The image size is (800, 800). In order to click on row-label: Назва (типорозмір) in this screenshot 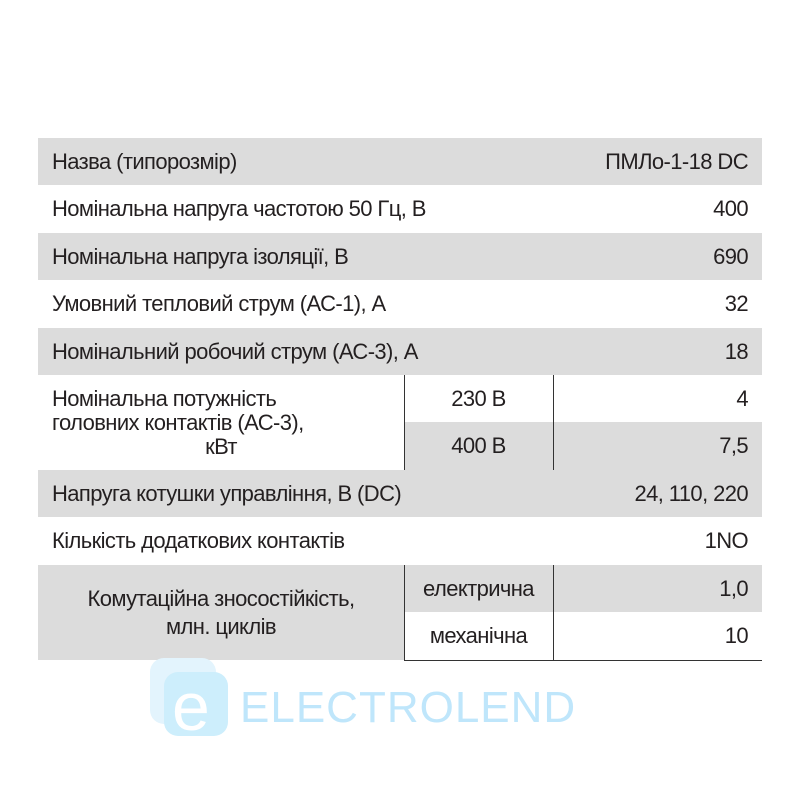, I will do `click(144, 161)`.